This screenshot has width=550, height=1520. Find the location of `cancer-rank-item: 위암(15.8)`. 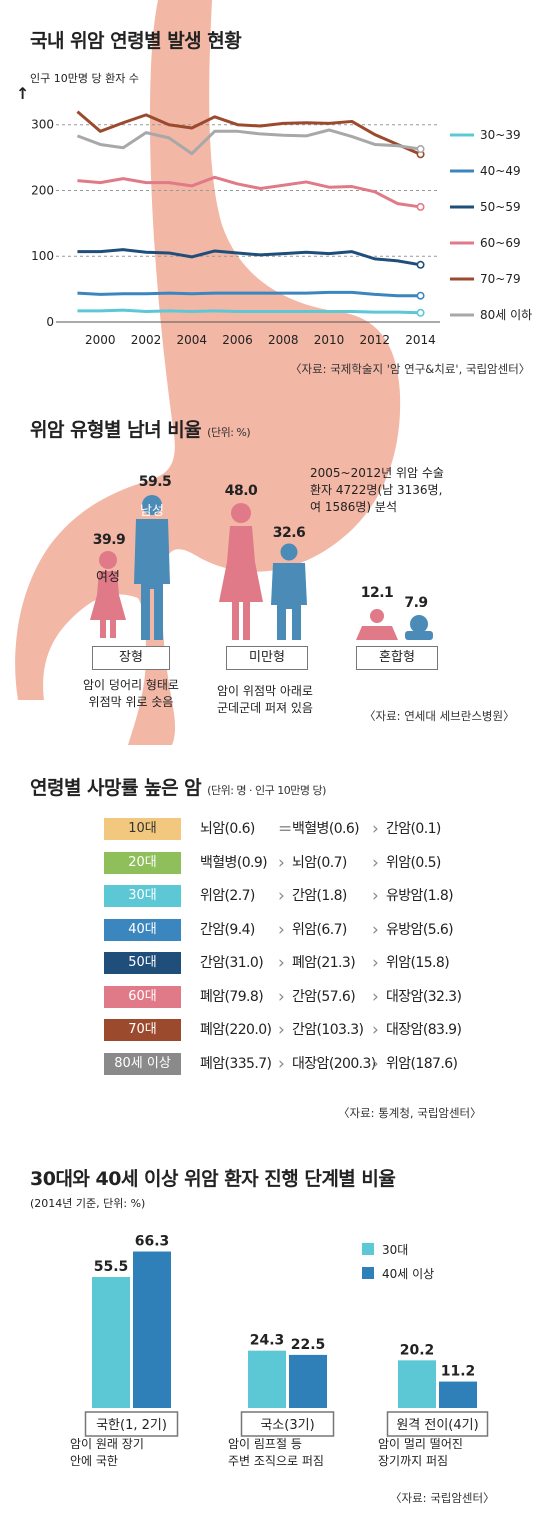

cancer-rank-item: 위암(15.8) is located at coordinates (418, 963).